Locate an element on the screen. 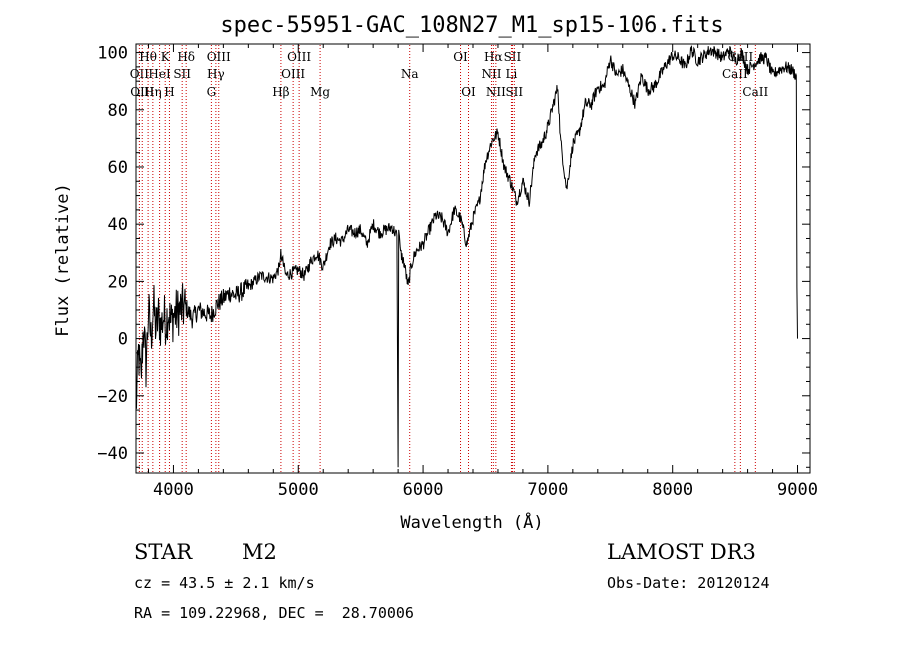 The image size is (900, 649). y-tick-label: 80 is located at coordinates (118, 111).